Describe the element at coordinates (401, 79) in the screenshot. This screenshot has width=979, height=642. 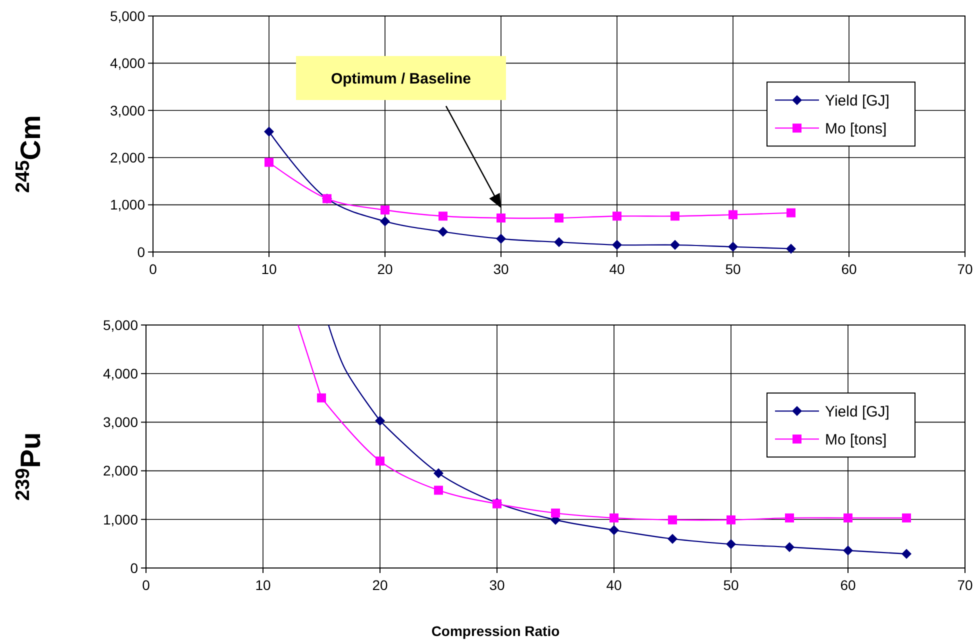
I see `annotation: Optimum / Baseline` at that location.